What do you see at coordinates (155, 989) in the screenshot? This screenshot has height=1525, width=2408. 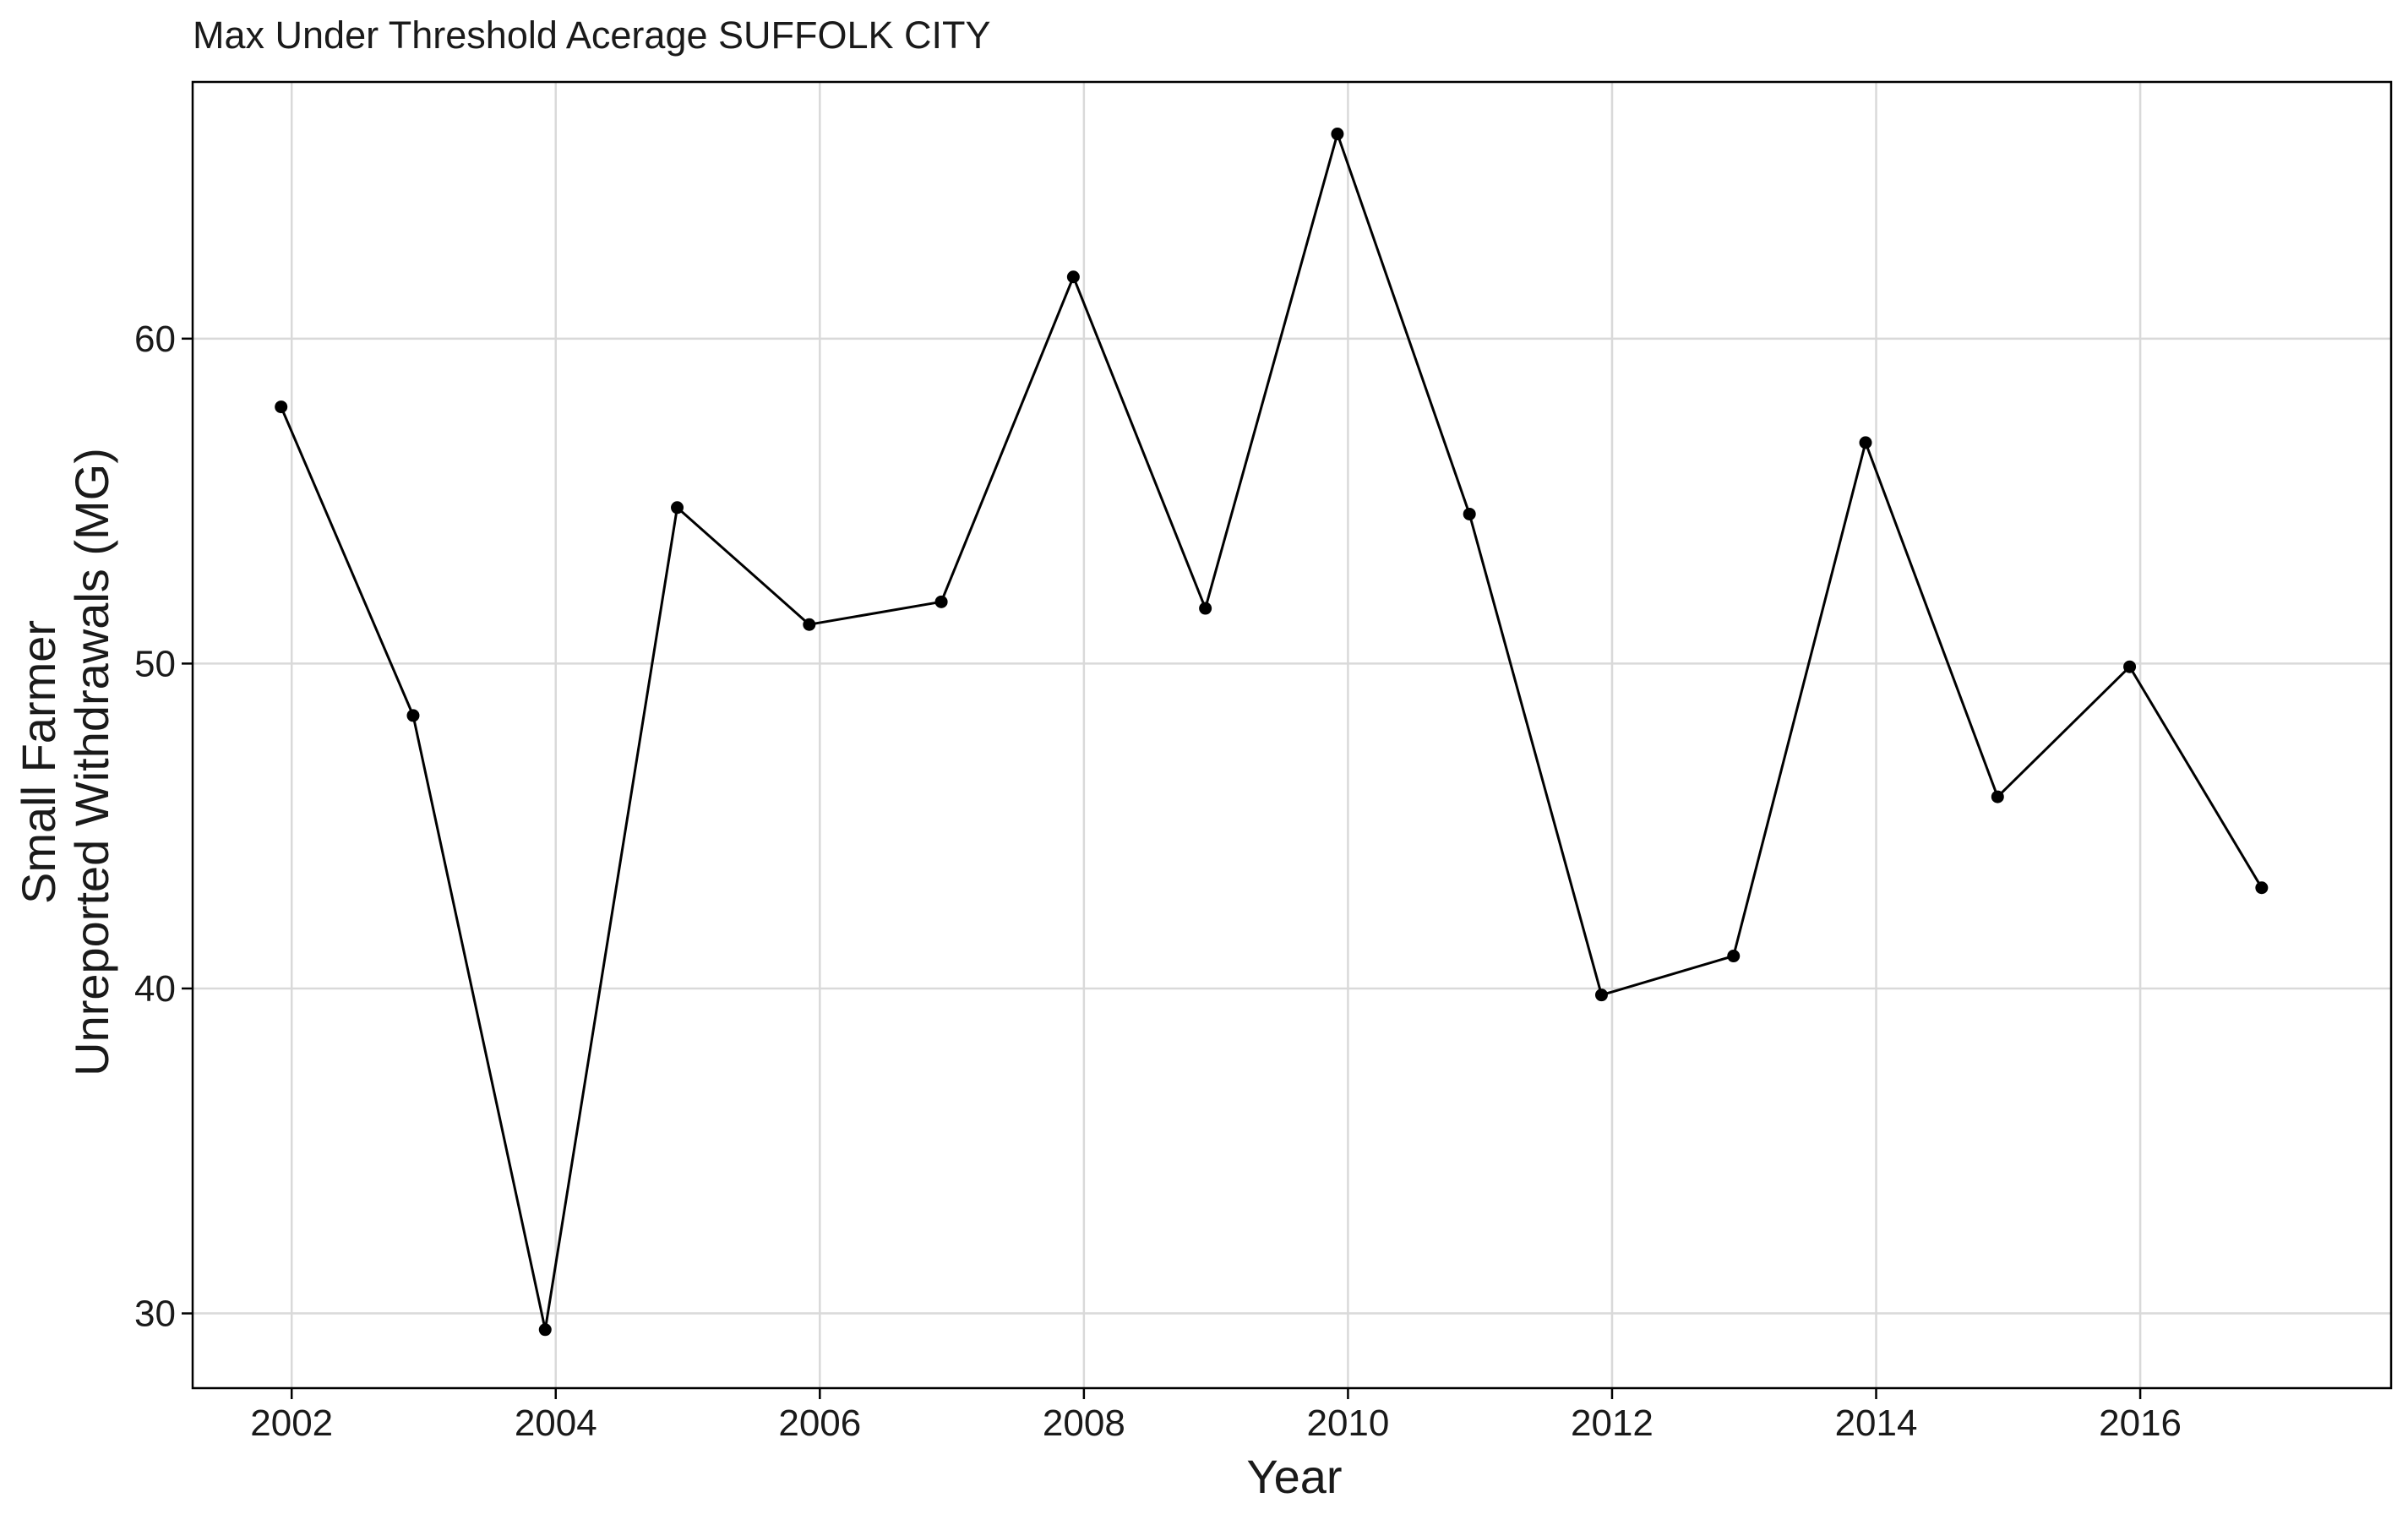 I see `y-tick-label: 40` at bounding box center [155, 989].